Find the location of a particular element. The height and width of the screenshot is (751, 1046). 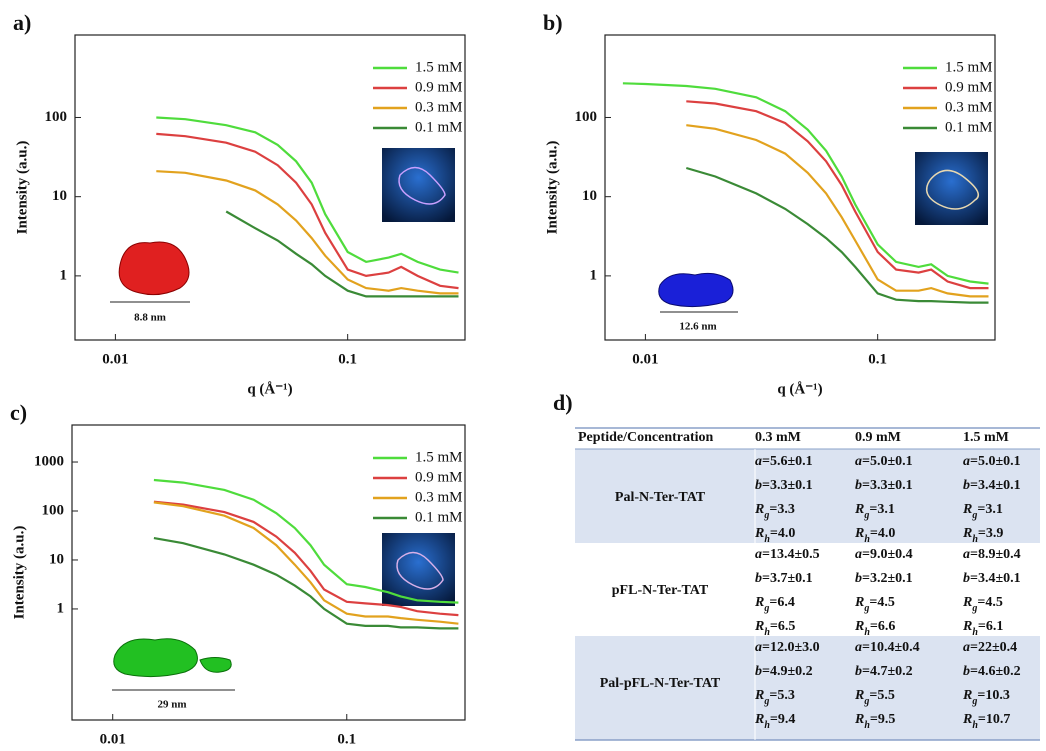

table-cell: b=4.9±0.2 is located at coordinates (784, 671).